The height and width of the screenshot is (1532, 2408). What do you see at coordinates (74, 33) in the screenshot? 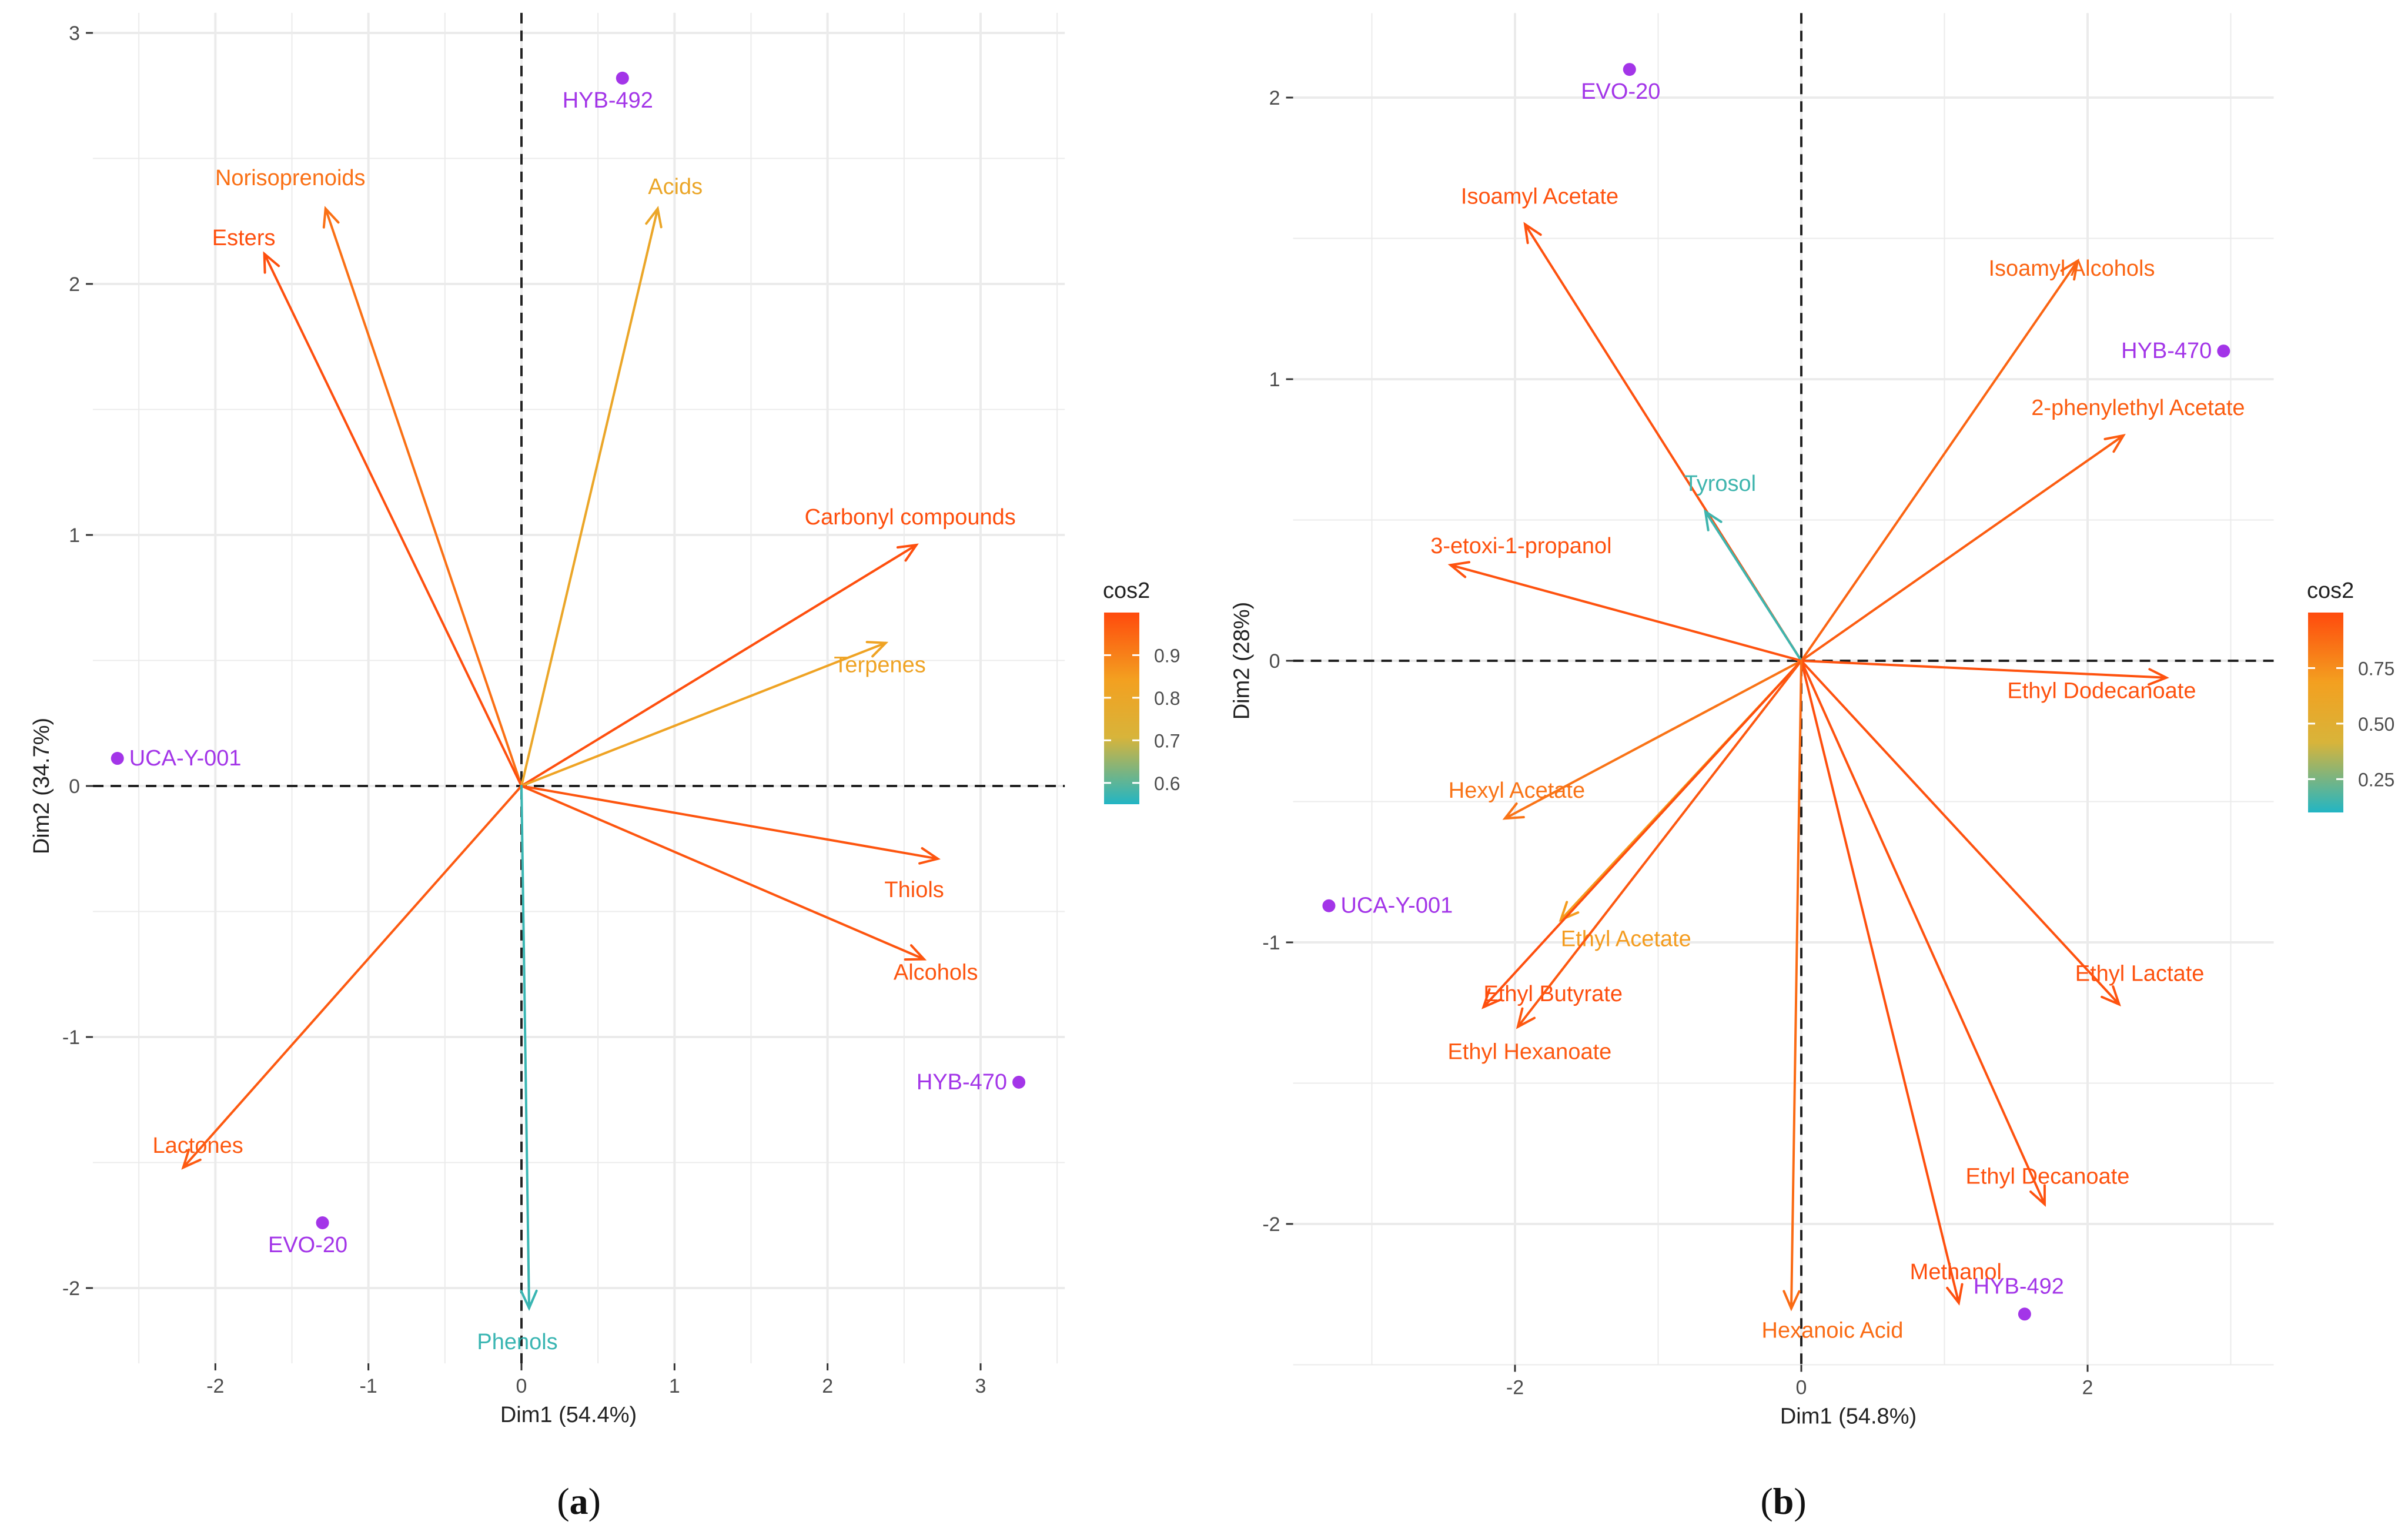
I see `y-tick-label: 3` at bounding box center [74, 33].